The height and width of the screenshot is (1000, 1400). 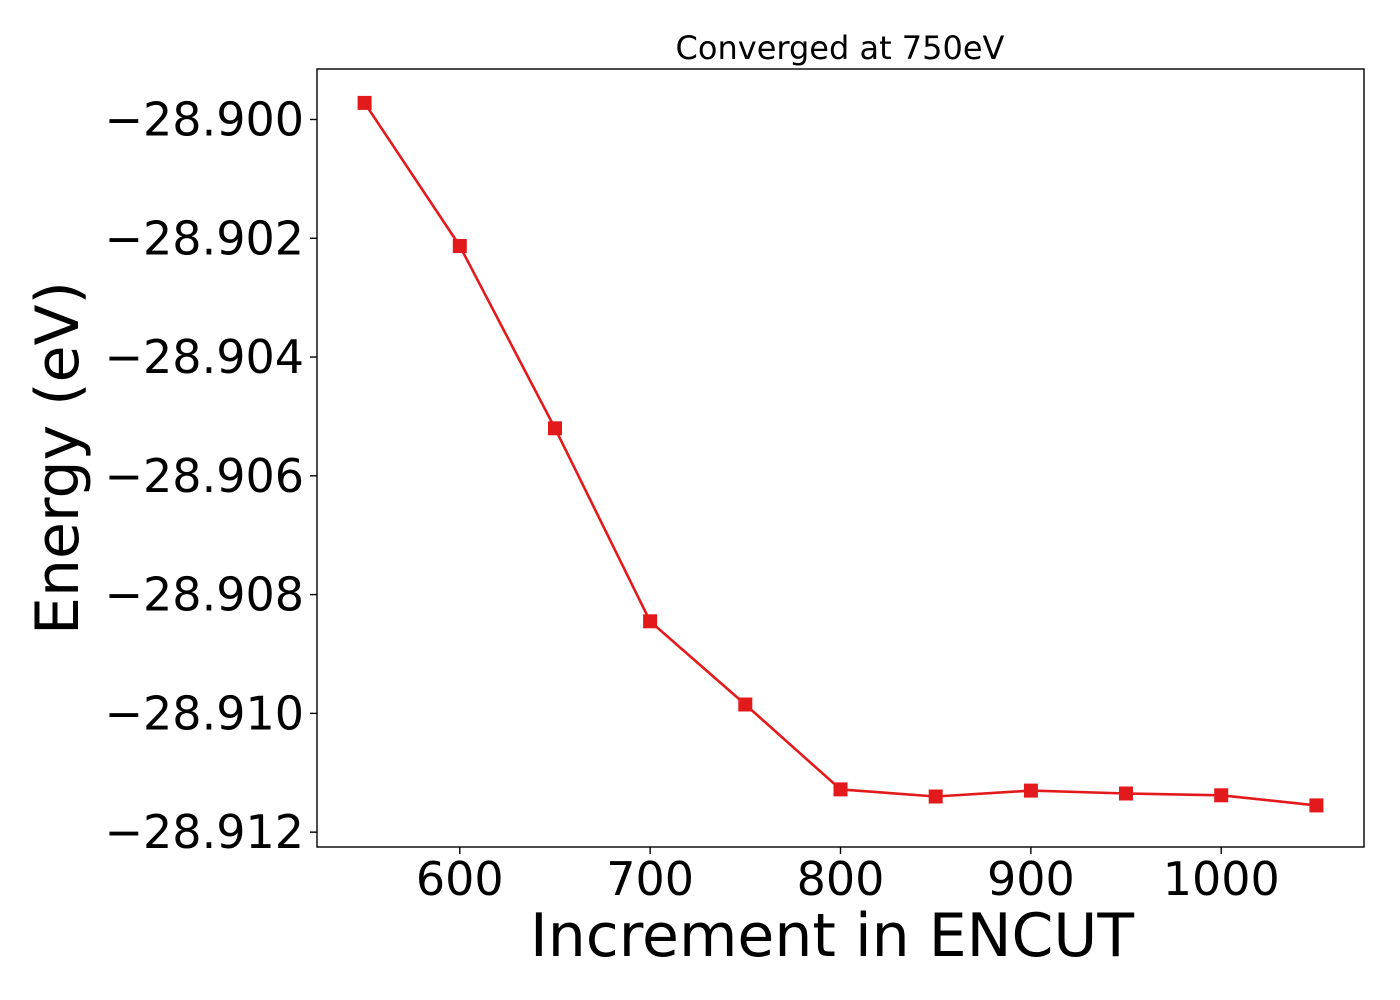 What do you see at coordinates (58, 458) in the screenshot?
I see `y-axis-label: Energy (eV)` at bounding box center [58, 458].